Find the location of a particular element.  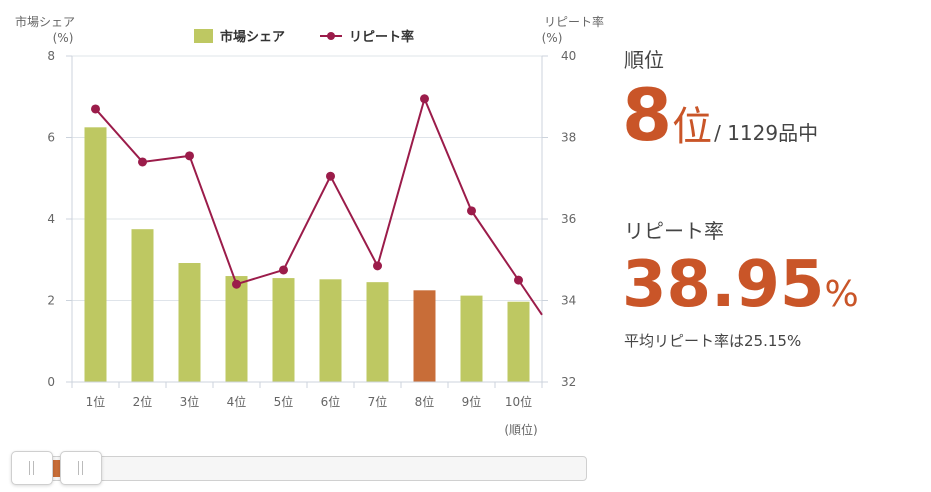

legend-label-share: 市場シェア is located at coordinates (252, 37).